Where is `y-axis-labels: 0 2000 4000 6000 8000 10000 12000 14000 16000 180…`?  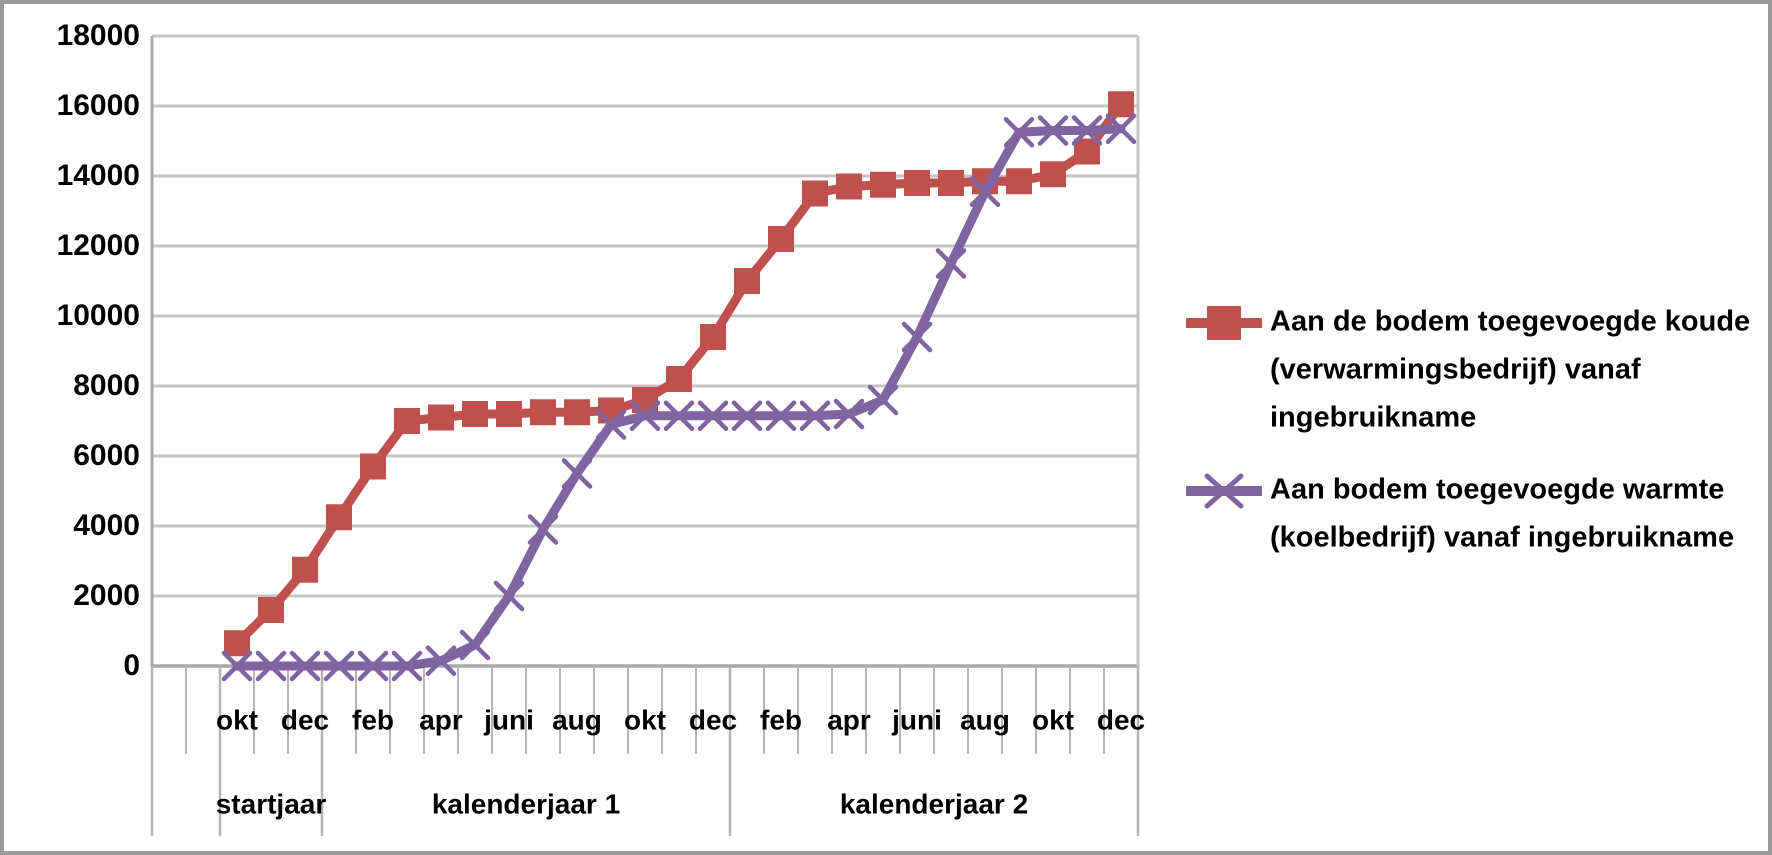
y-axis-labels: 0 2000 4000 6000 8000 10000 12000 14000 16000 180… is located at coordinates (98, 350).